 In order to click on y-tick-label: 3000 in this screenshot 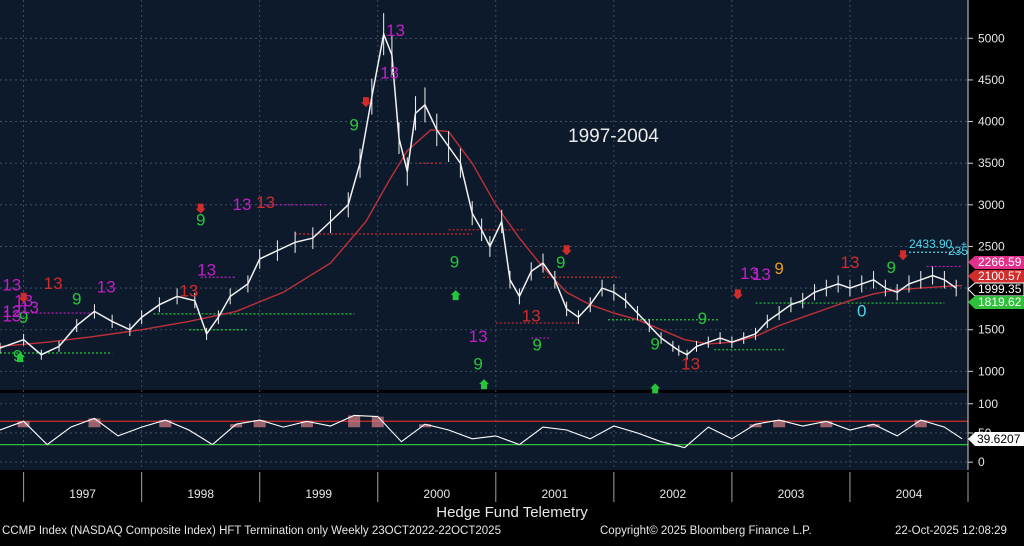, I will do `click(991, 205)`.